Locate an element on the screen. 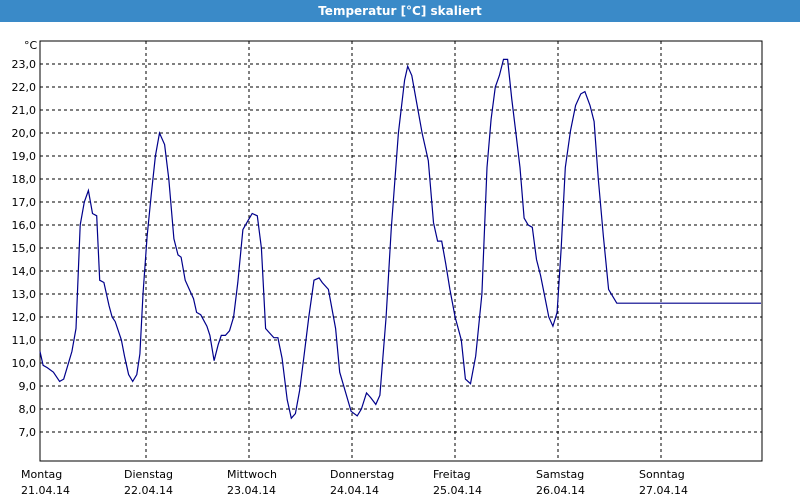 The height and width of the screenshot is (500, 800). x-tick-date-label: 21.04.14 is located at coordinates (45, 490).